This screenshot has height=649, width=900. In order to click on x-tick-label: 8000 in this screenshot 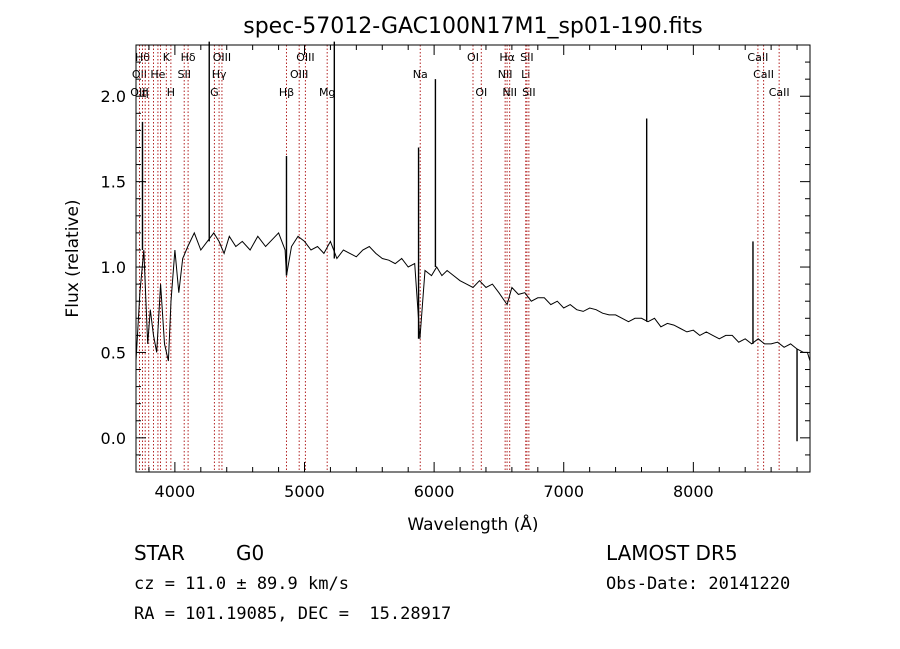, I will do `click(693, 491)`.